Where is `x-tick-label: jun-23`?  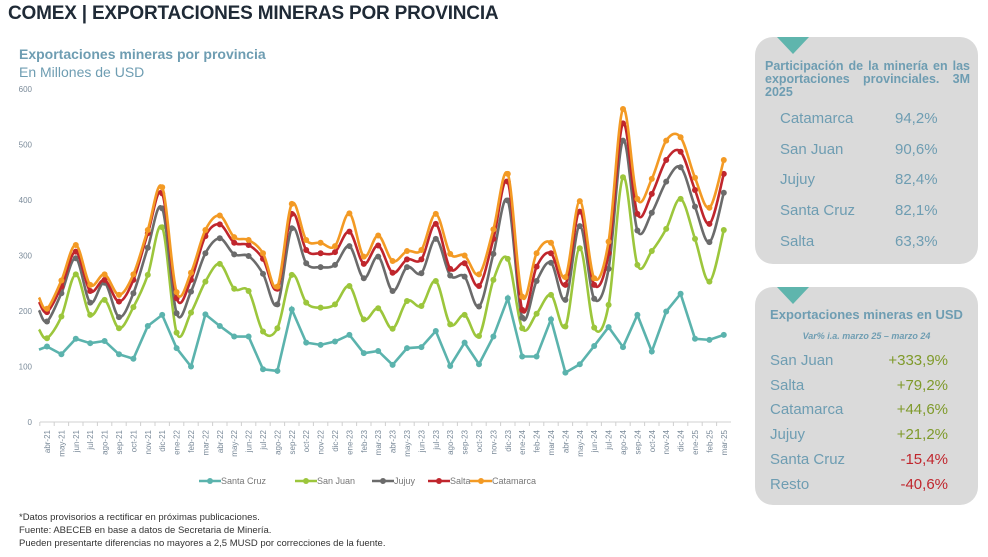
x-tick-label: jun-23 is located at coordinates (421, 441).